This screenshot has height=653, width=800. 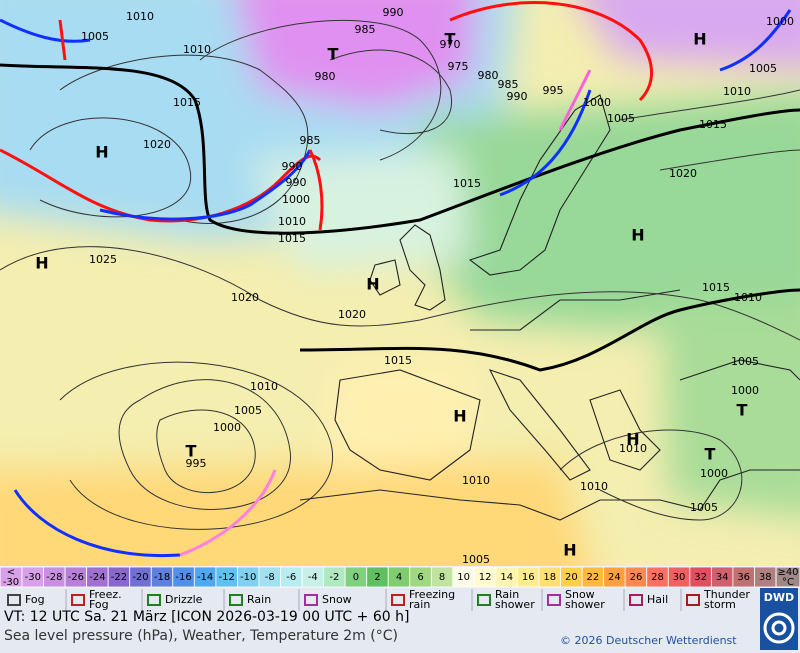 I want to click on scale-label: ≥40 °C, so click(x=787, y=577).